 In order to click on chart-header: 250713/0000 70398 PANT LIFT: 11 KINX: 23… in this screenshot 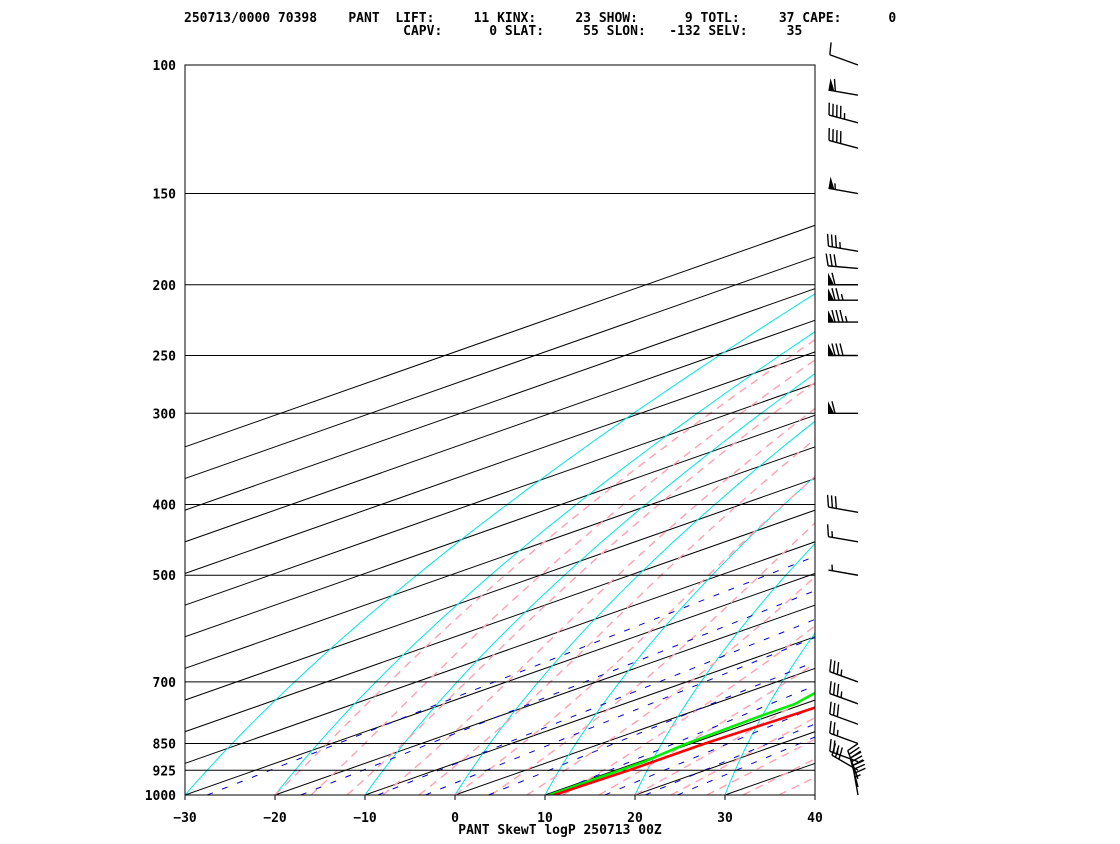, I will do `click(540, 25)`.